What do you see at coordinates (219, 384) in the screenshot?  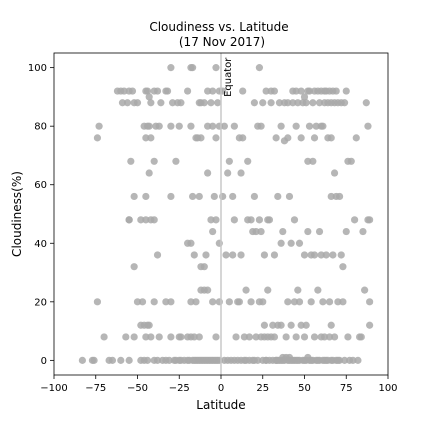 I see `x-axis-ticks: −100 −75 −50 −25 0 25 50 75 100` at bounding box center [219, 384].